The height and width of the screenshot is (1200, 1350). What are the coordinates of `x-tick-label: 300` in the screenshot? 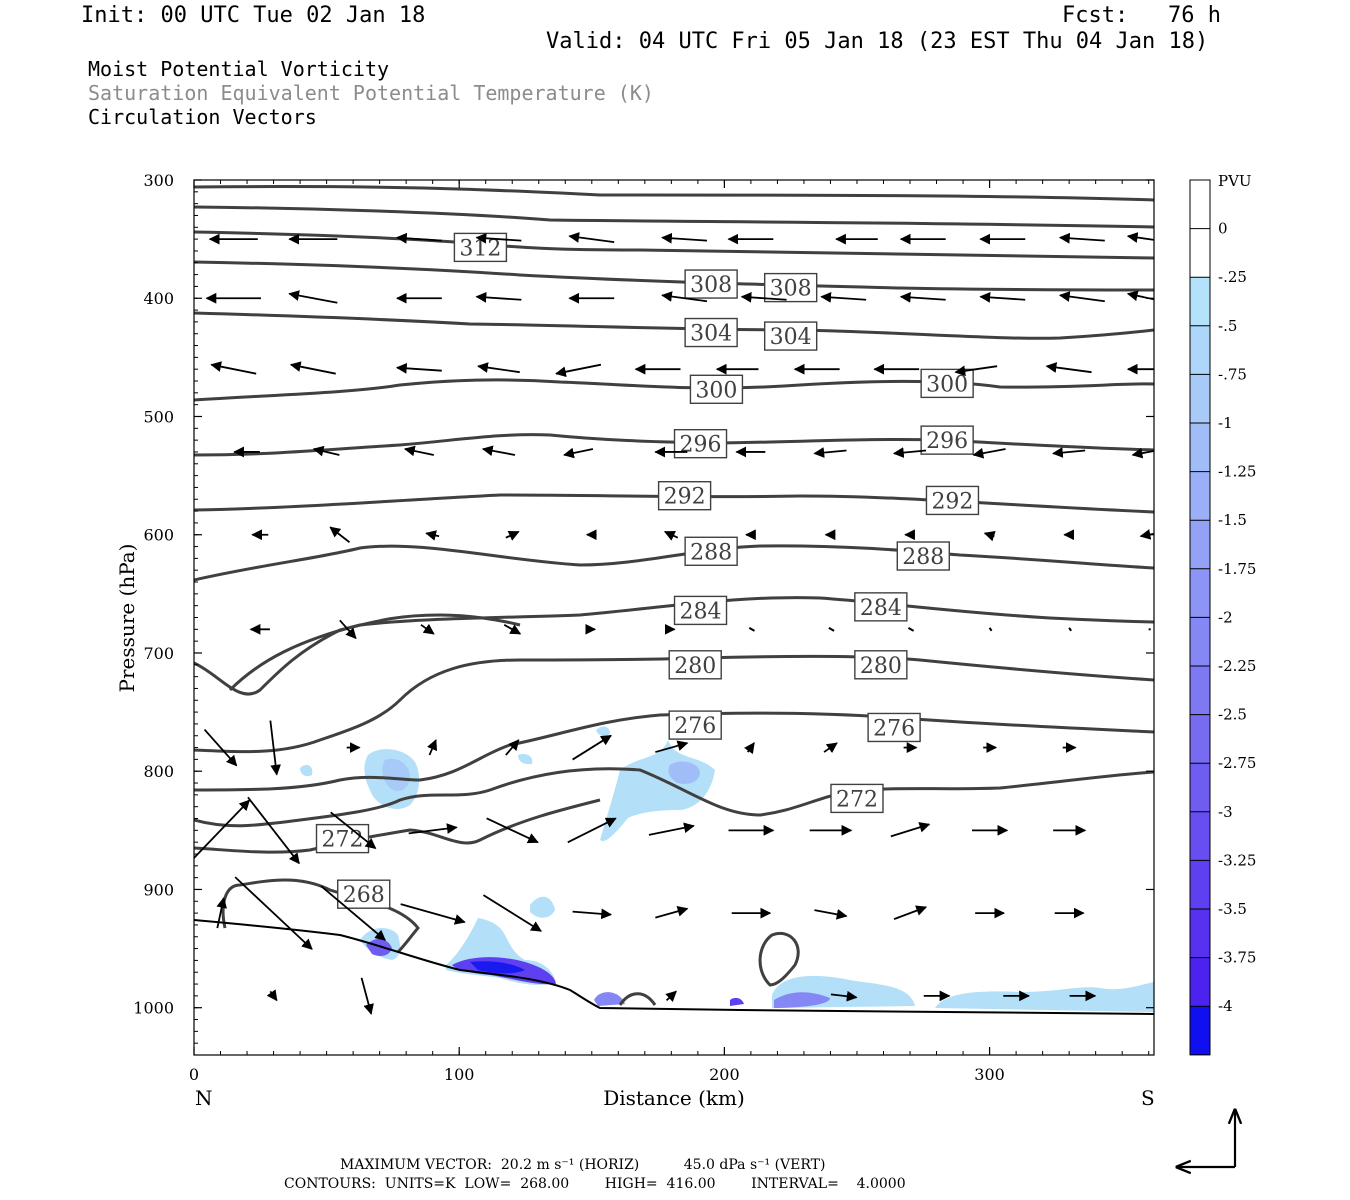 It's located at (989, 1074).